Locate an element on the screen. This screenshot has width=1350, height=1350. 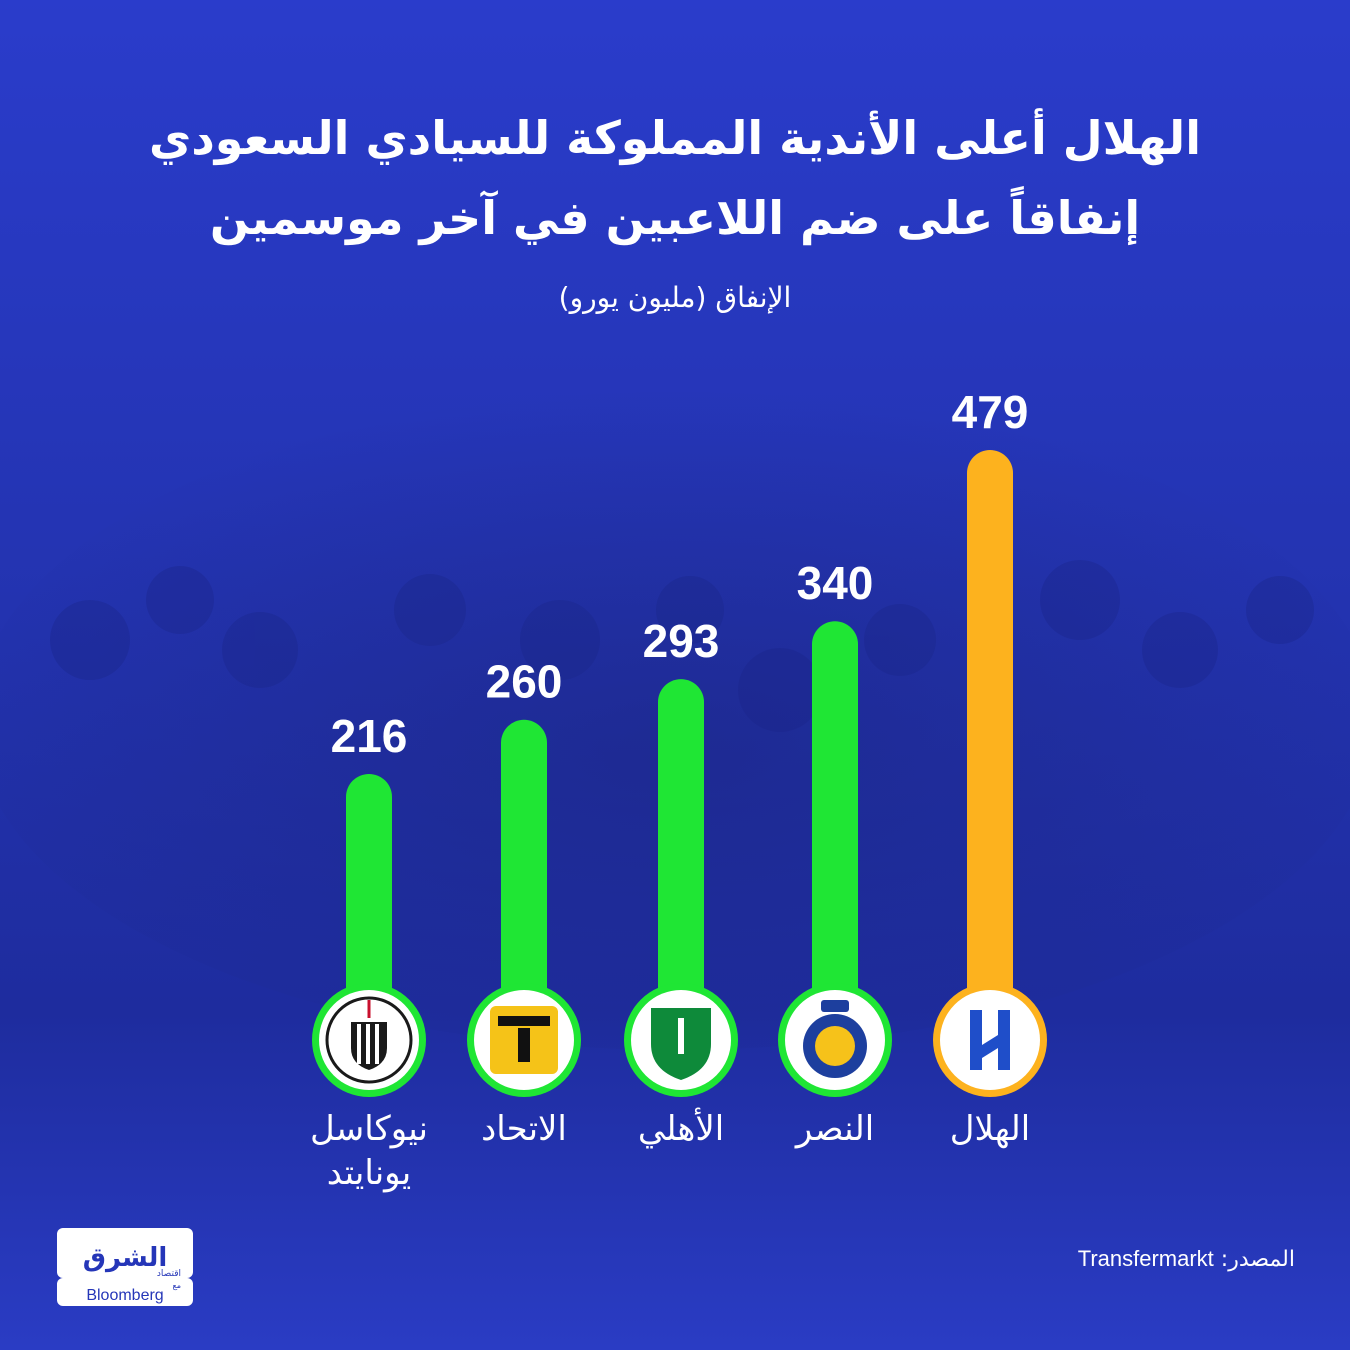
bar-value-label-0: 479 is located at coordinates (990, 412).